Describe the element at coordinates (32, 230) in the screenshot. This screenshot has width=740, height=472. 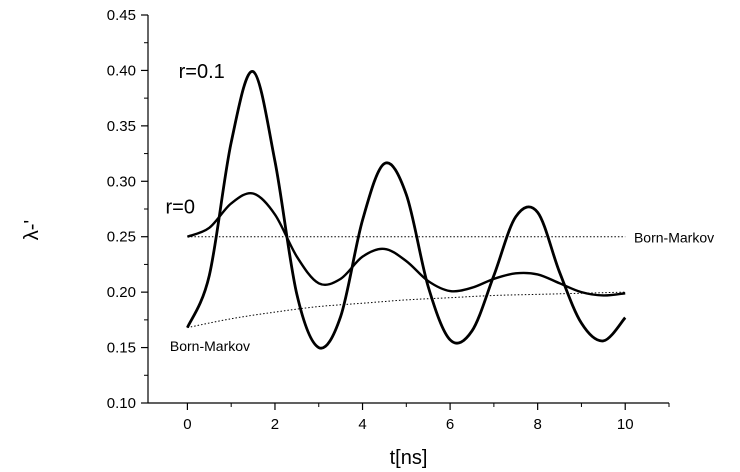
I see `y-axis-title: λ-'` at that location.